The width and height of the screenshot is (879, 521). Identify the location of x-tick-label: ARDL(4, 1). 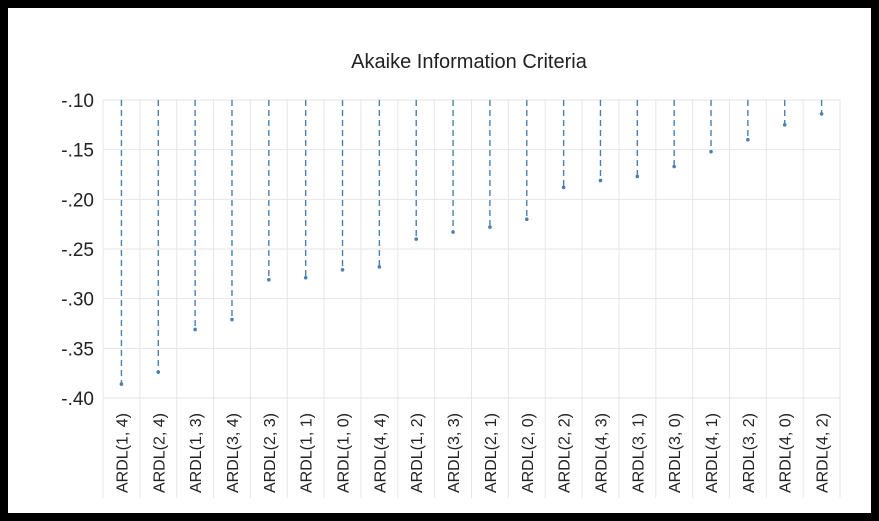
(712, 453).